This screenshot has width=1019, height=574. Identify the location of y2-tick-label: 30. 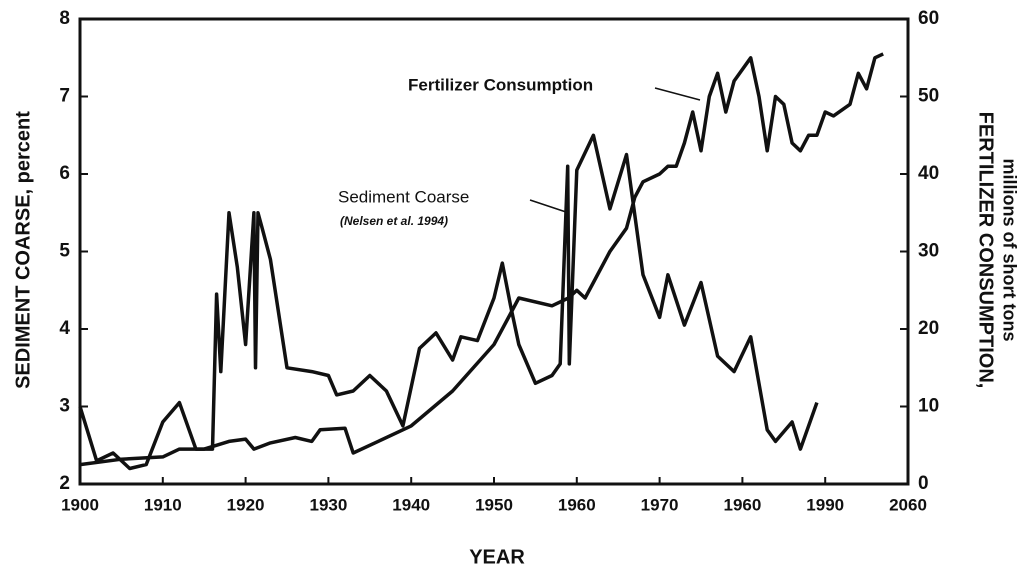
(928, 251).